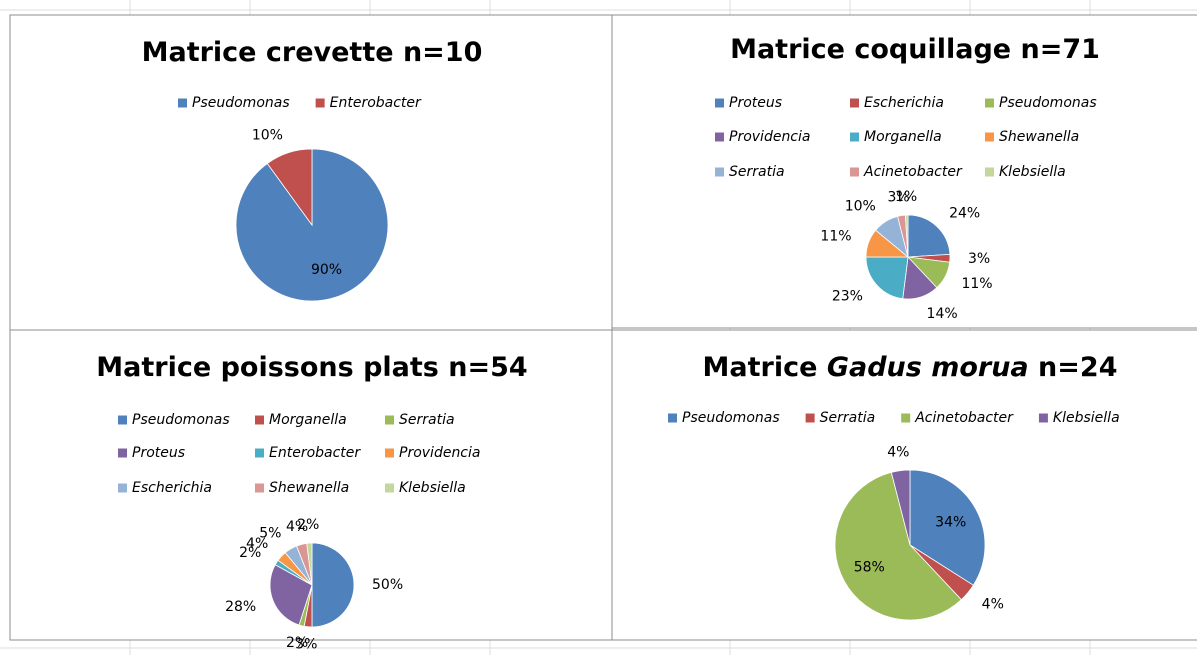  What do you see at coordinates (270, 533) in the screenshot?
I see `data-label: 5%` at bounding box center [270, 533].